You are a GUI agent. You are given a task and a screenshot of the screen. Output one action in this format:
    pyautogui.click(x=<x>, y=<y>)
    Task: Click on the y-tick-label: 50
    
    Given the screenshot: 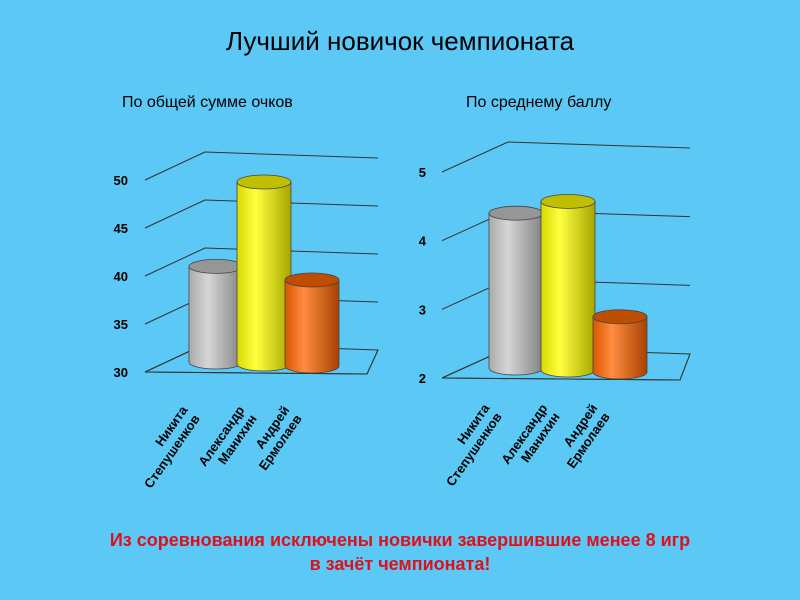 What is the action you would take?
    pyautogui.click(x=121, y=180)
    